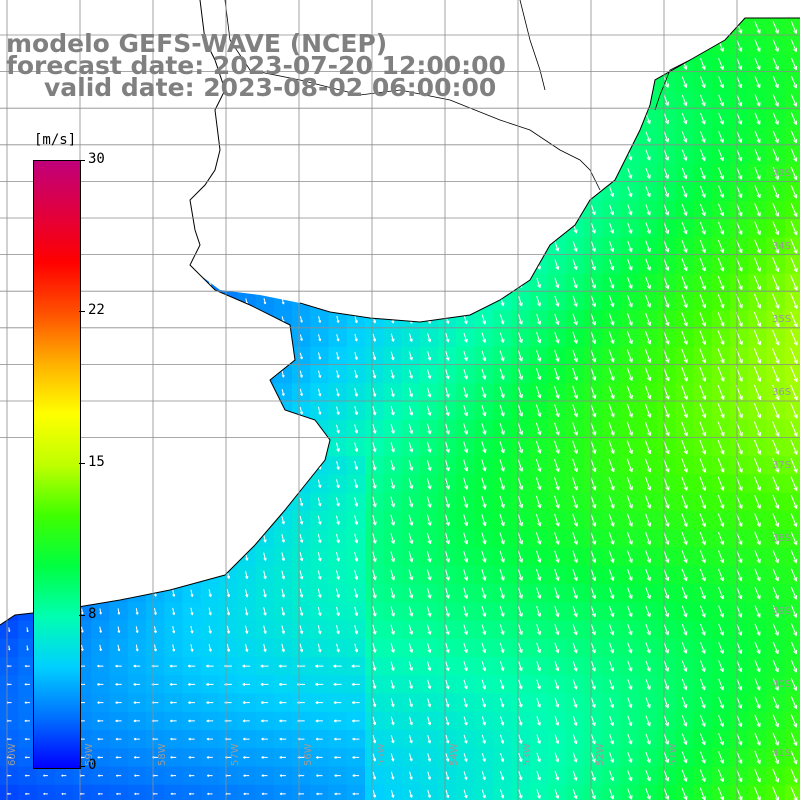 The height and width of the screenshot is (800, 800). I want to click on latitude-label: 38S, so click(782, 538).